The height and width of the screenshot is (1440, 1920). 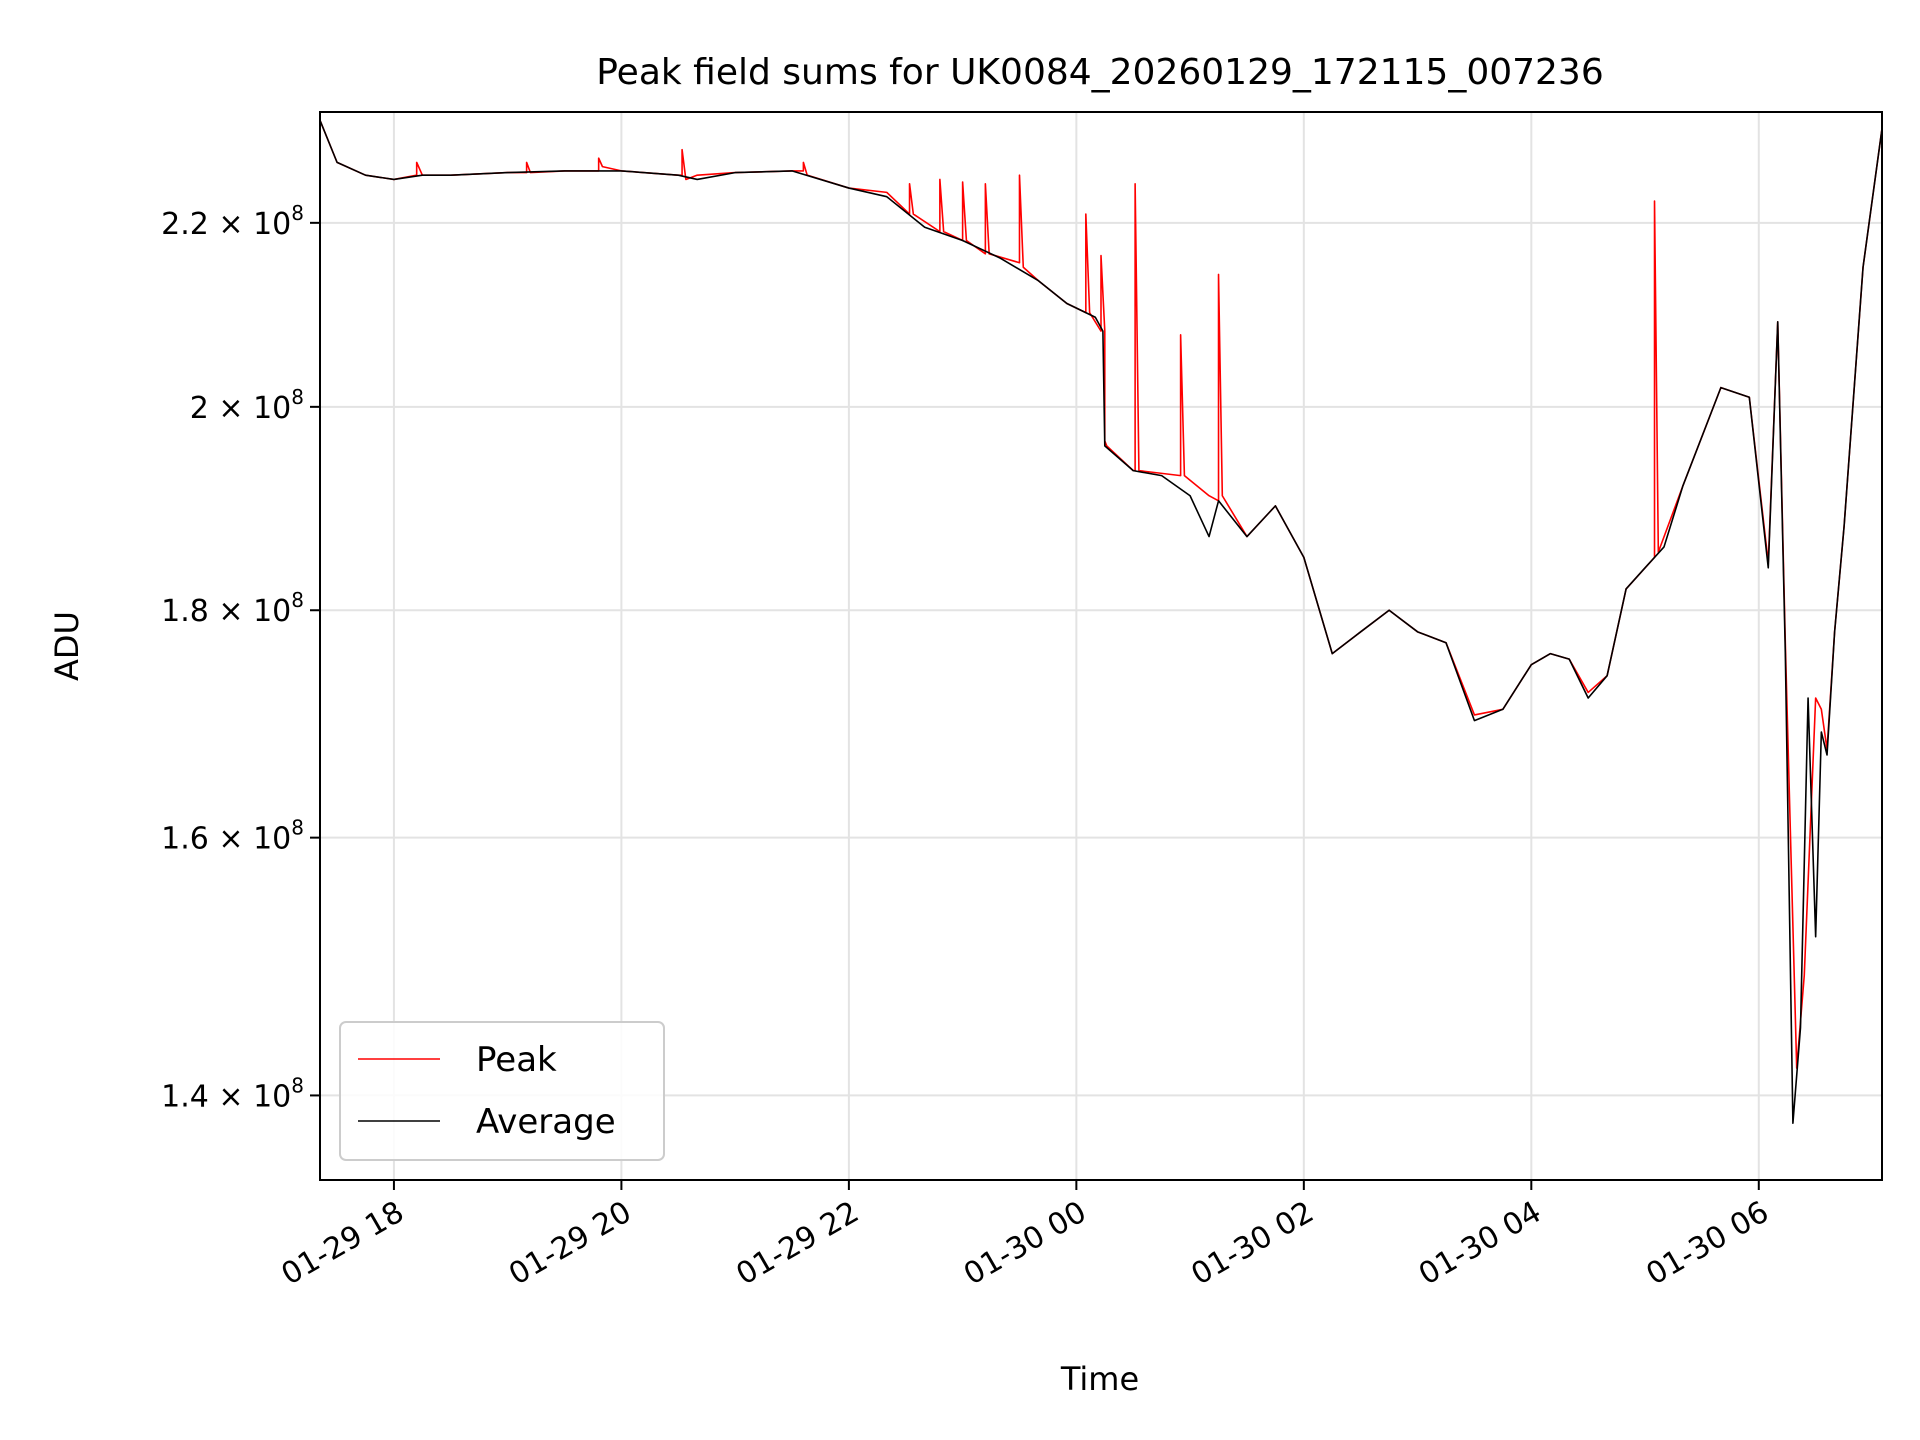 I want to click on y-tick-label: 2.2 × 10⁸, so click(x=232, y=221).